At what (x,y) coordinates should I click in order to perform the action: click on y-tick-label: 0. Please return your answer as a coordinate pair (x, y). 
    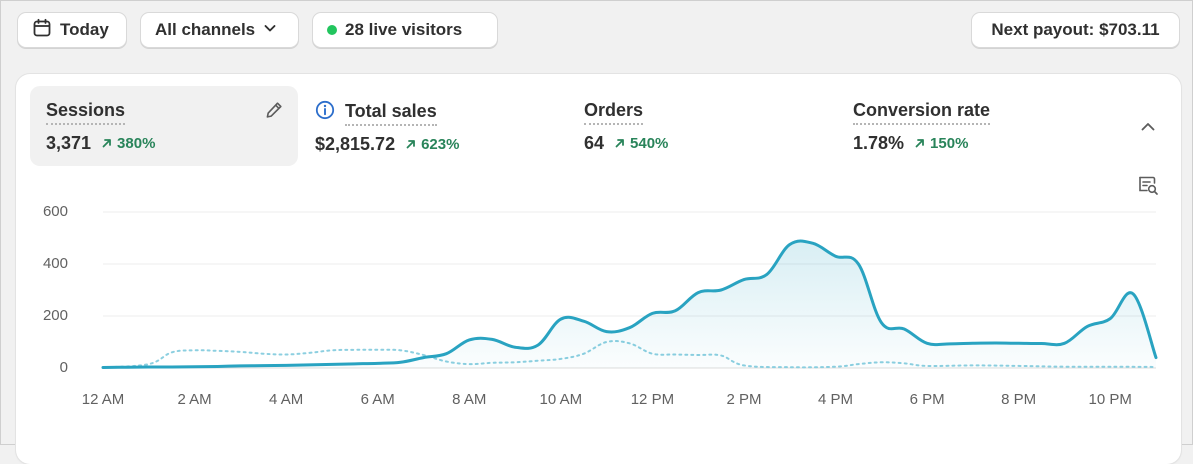
    Looking at the image, I should click on (63, 367).